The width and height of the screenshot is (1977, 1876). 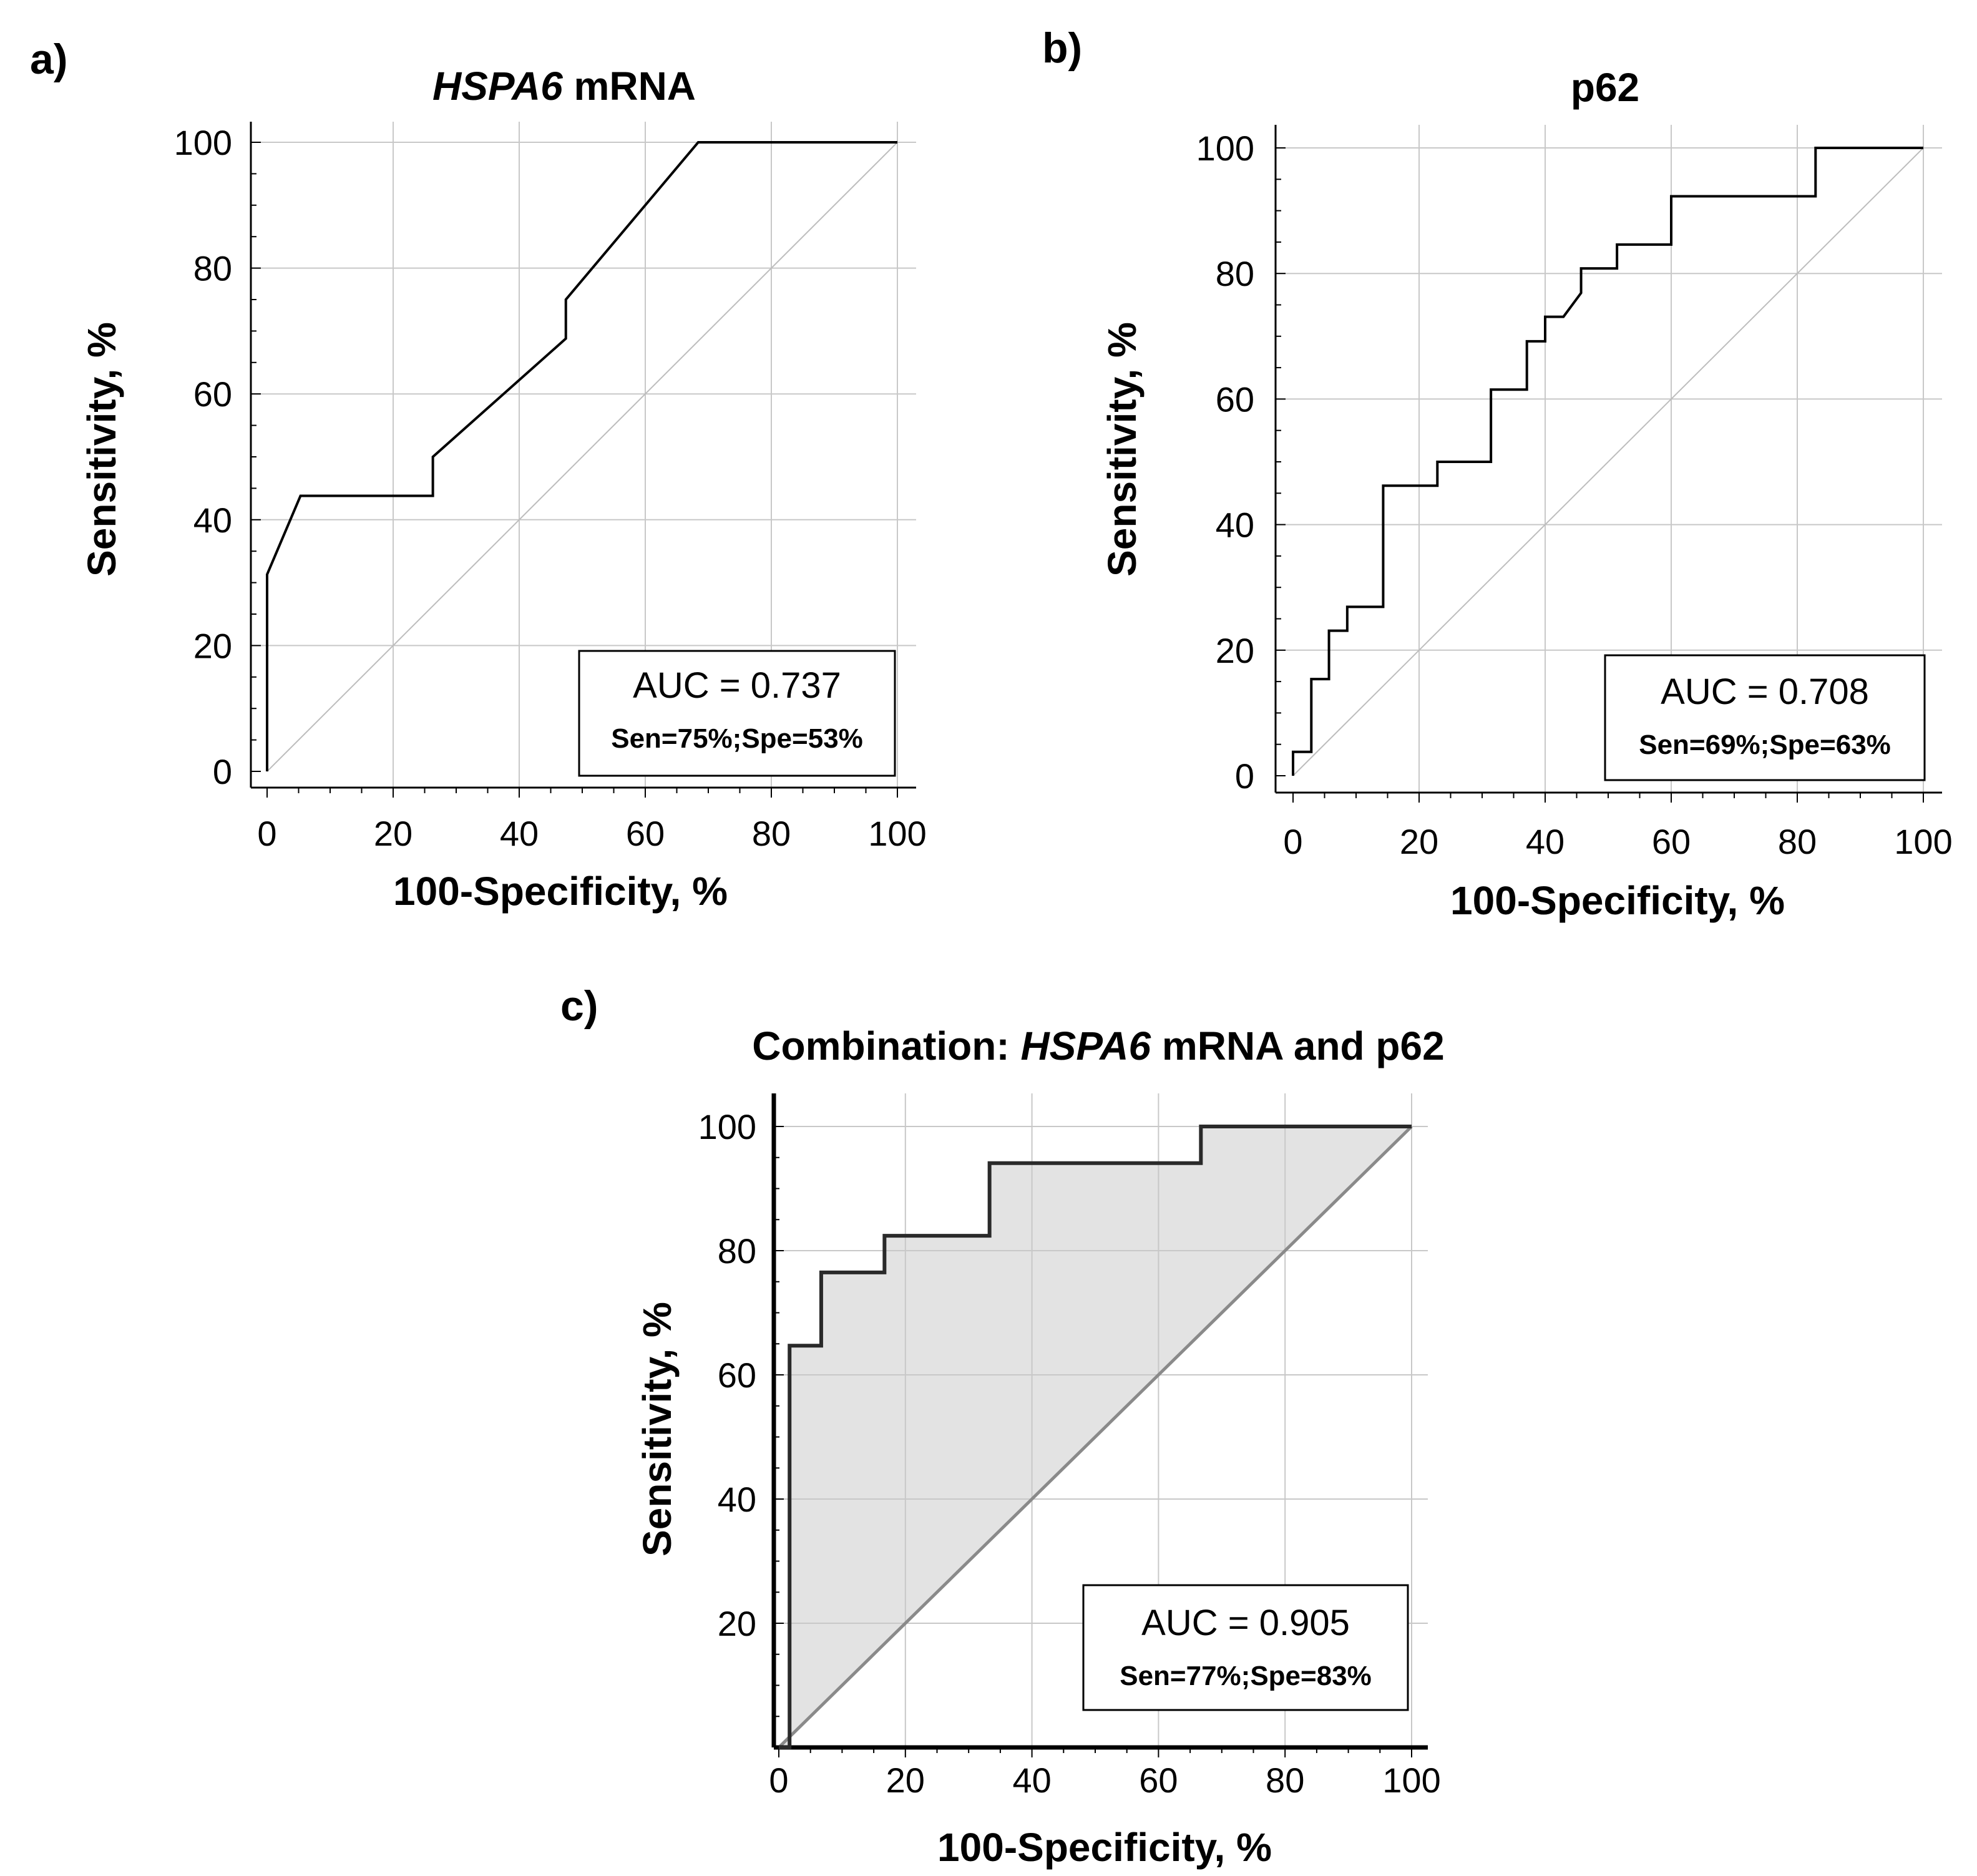 What do you see at coordinates (579, 1006) in the screenshot?
I see `panel-letter: c)` at bounding box center [579, 1006].